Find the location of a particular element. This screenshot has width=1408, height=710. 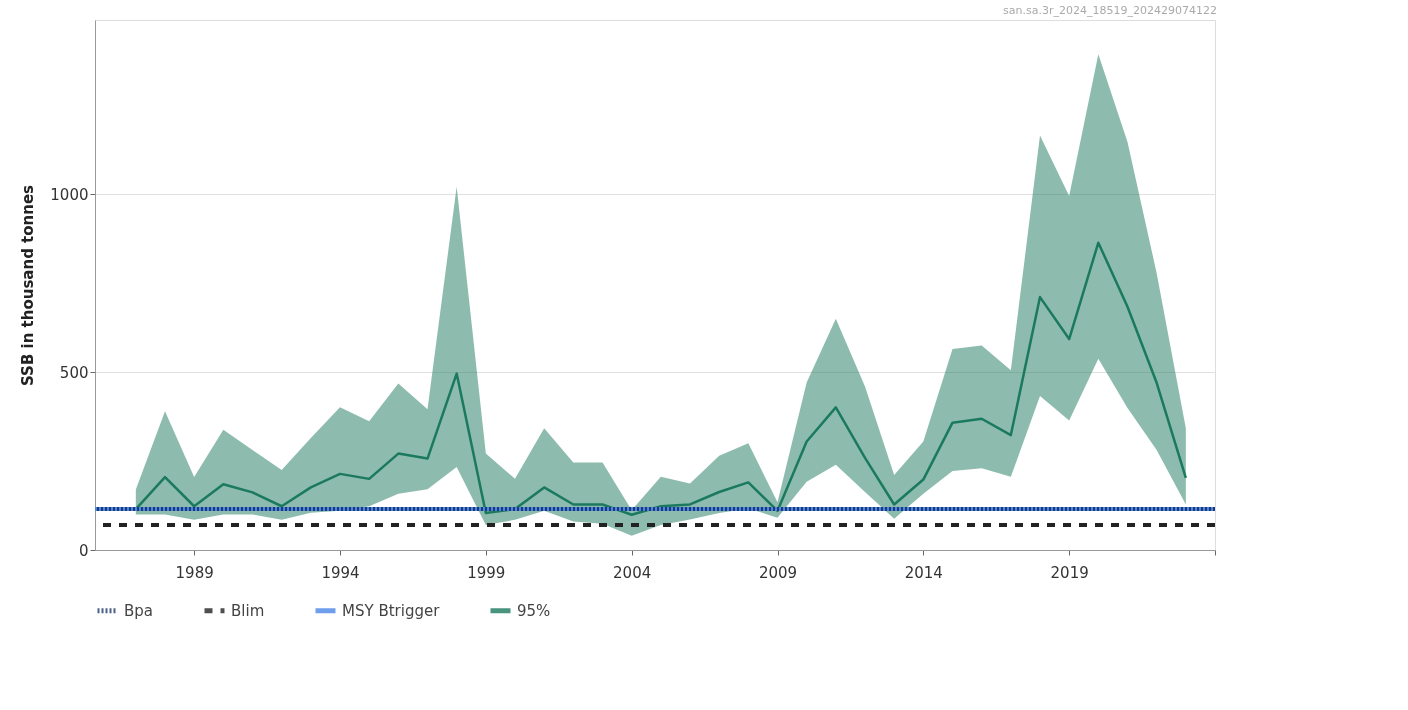

x-tick-label: 2009 is located at coordinates (778, 572).